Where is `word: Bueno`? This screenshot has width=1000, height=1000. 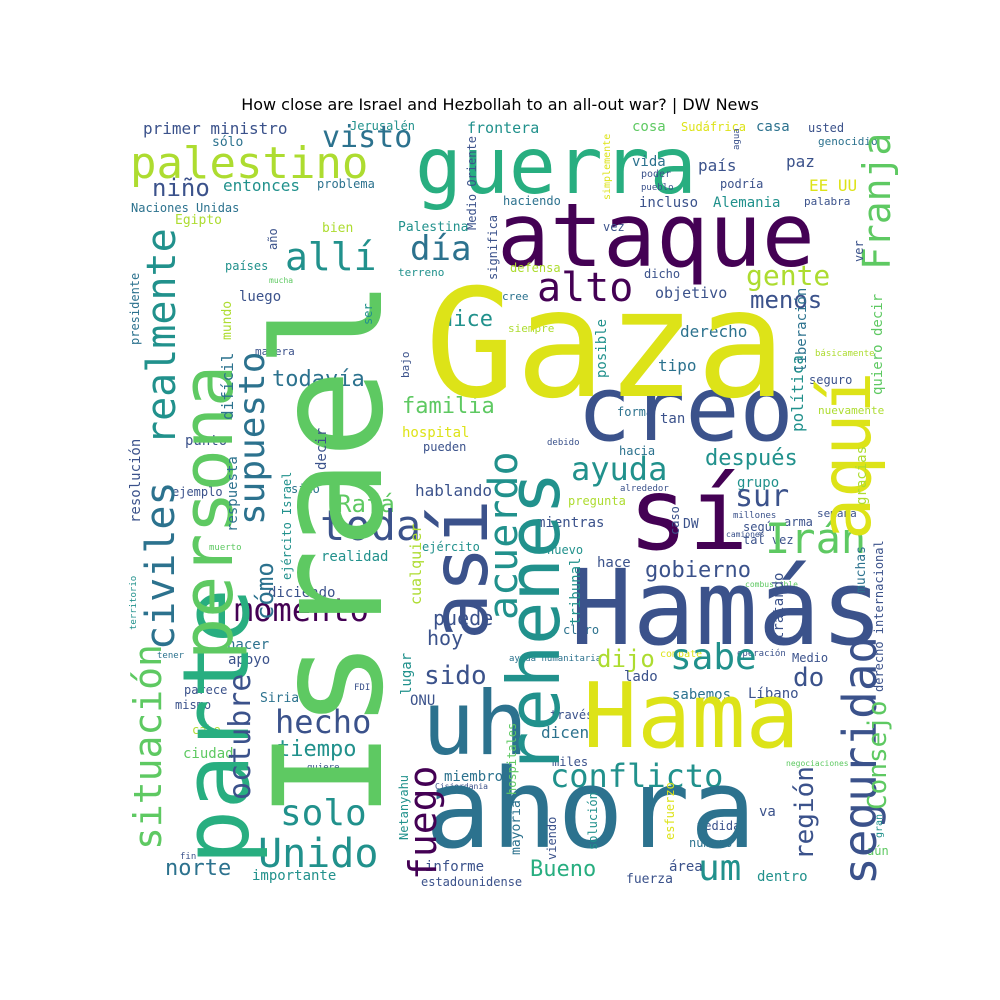 word: Bueno is located at coordinates (563, 869).